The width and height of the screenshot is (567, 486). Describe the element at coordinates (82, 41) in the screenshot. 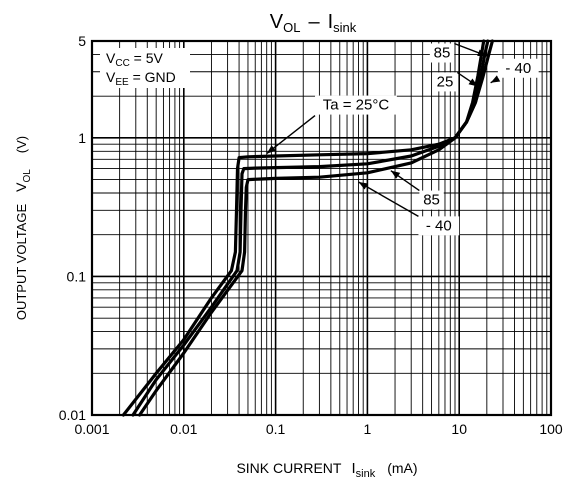

I see `y-tick-label: 5` at that location.